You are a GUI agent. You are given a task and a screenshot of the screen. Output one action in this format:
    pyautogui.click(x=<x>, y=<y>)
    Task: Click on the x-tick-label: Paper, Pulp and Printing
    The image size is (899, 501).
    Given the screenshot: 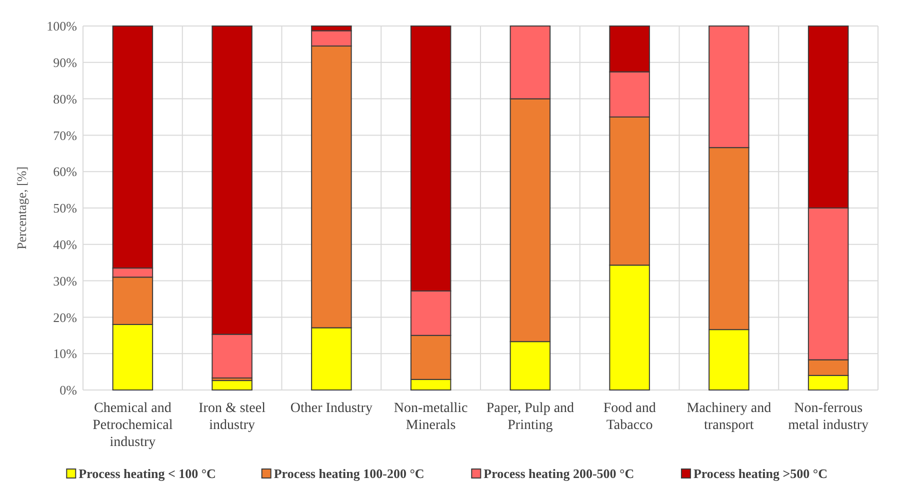 What is the action you would take?
    pyautogui.click(x=530, y=417)
    